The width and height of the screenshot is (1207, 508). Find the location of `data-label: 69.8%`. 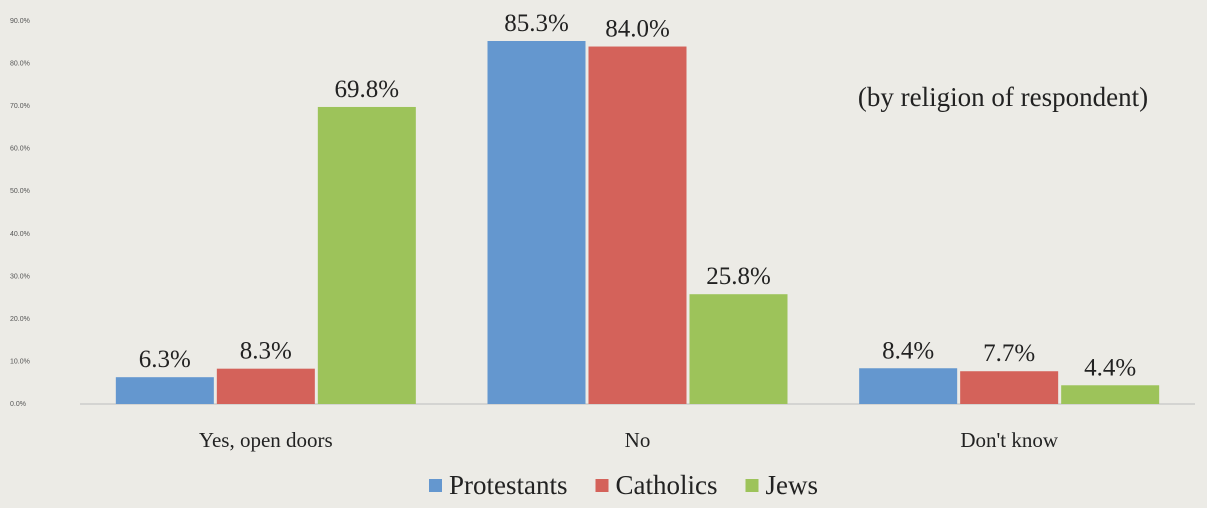

data-label: 69.8% is located at coordinates (367, 89).